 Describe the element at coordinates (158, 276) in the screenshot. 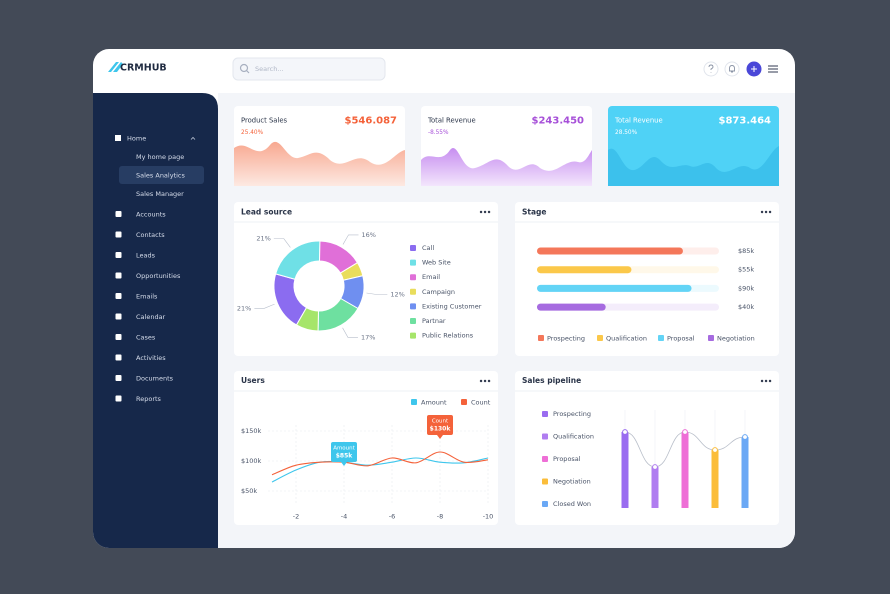

I see `nav-item: Opportunities` at that location.